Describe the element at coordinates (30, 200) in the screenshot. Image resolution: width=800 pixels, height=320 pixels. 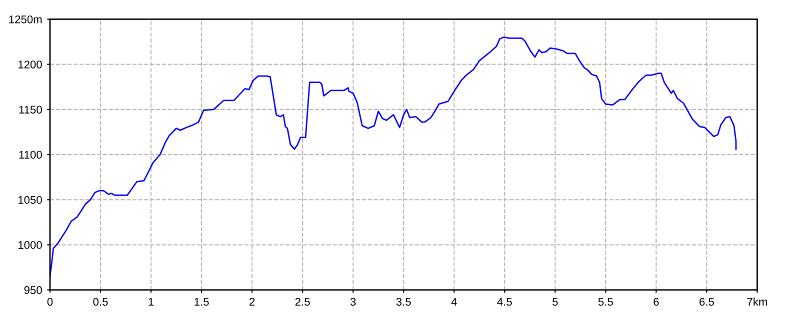
I see `y-tick-label: 1050` at that location.